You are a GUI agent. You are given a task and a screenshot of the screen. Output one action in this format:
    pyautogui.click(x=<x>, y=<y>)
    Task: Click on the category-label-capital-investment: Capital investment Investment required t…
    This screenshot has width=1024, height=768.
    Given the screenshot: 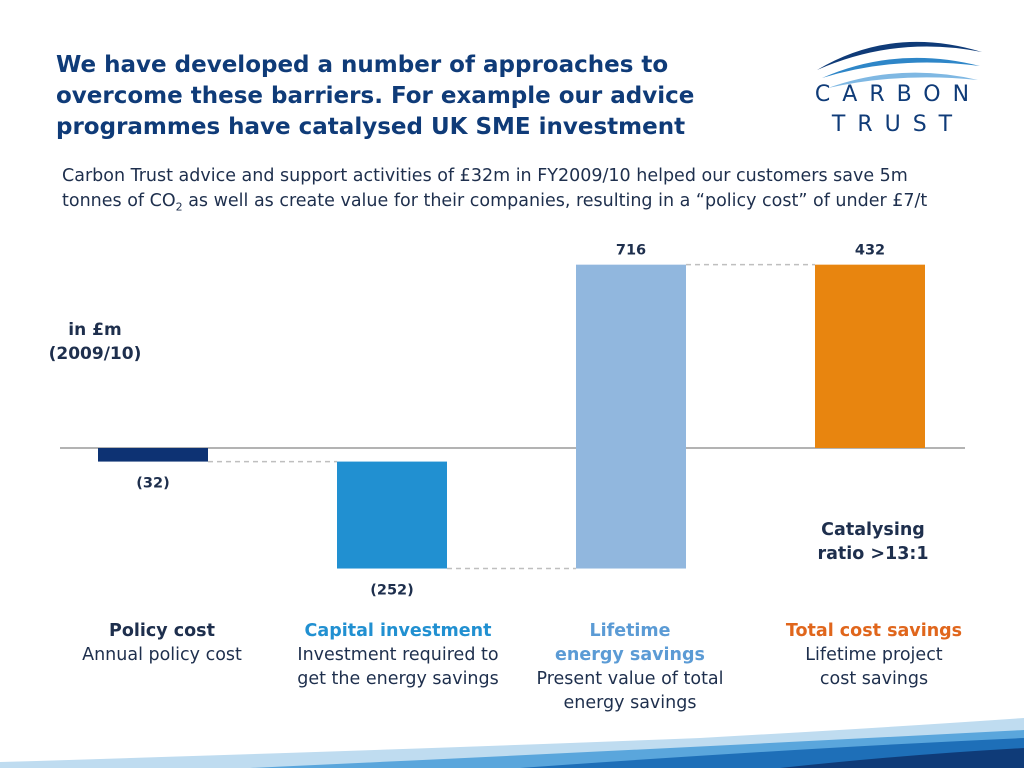 What is the action you would take?
    pyautogui.click(x=398, y=655)
    